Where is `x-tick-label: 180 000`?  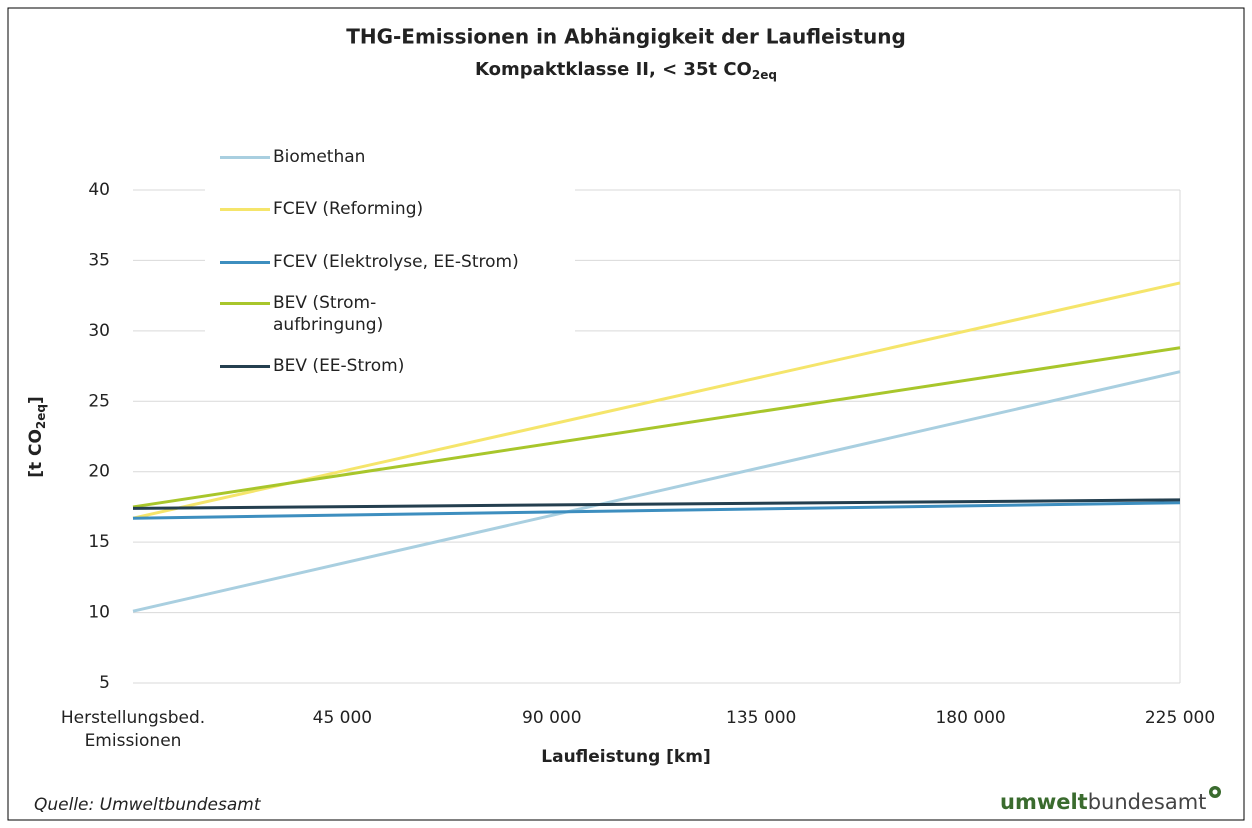 x-tick-label: 180 000 is located at coordinates (970, 718).